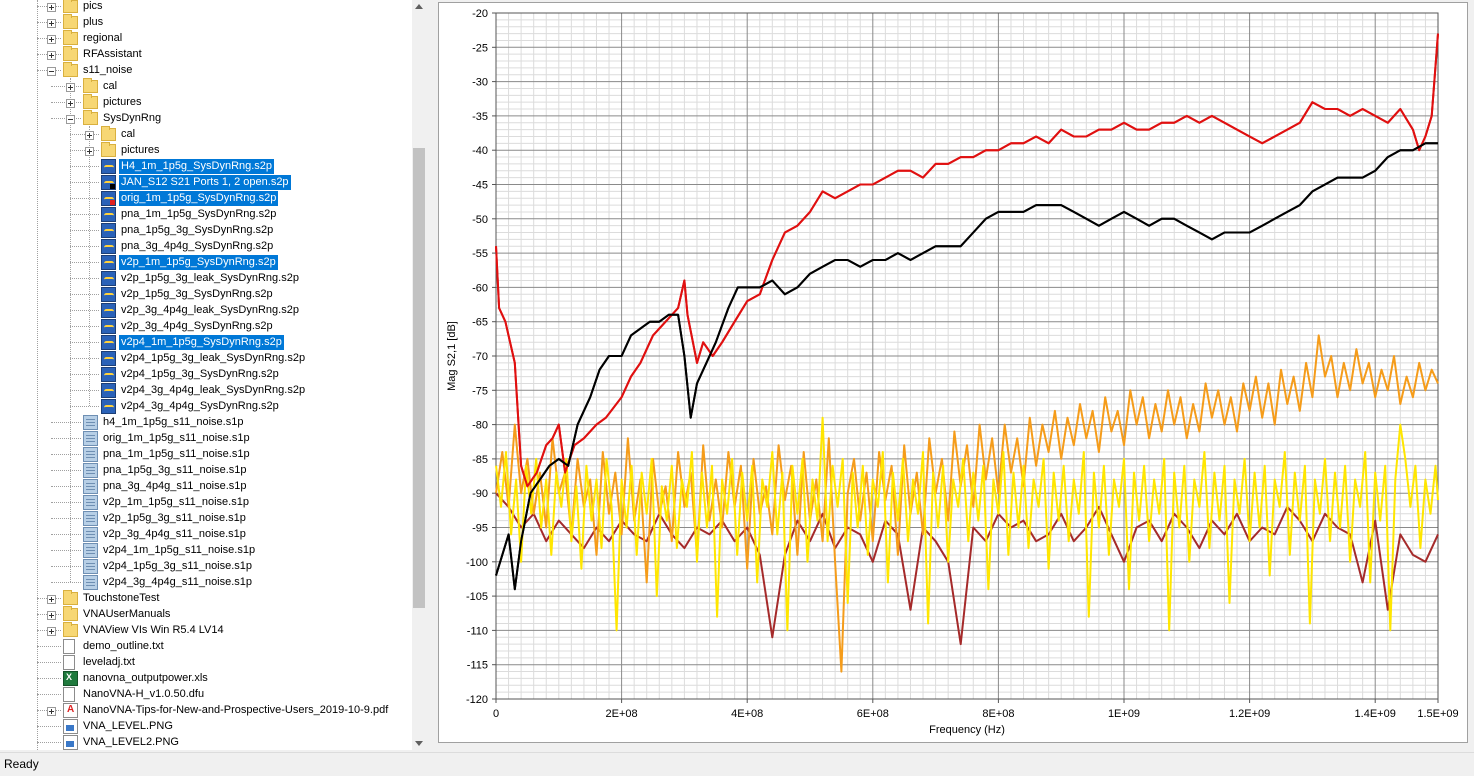  What do you see at coordinates (200, 374) in the screenshot?
I see `tree-item-label: v2p4_1p5g_3g_SysDynRng.s2p` at bounding box center [200, 374].